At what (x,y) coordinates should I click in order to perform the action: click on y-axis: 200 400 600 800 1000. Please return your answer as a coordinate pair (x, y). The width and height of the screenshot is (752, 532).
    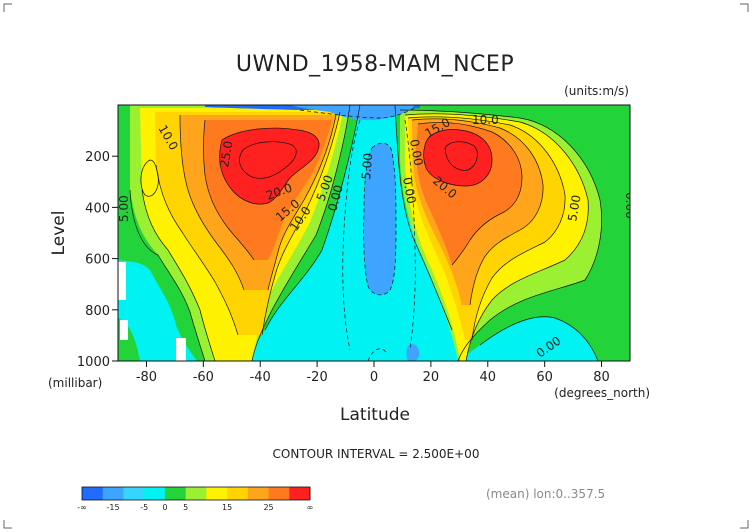
    Looking at the image, I should click on (97, 260).